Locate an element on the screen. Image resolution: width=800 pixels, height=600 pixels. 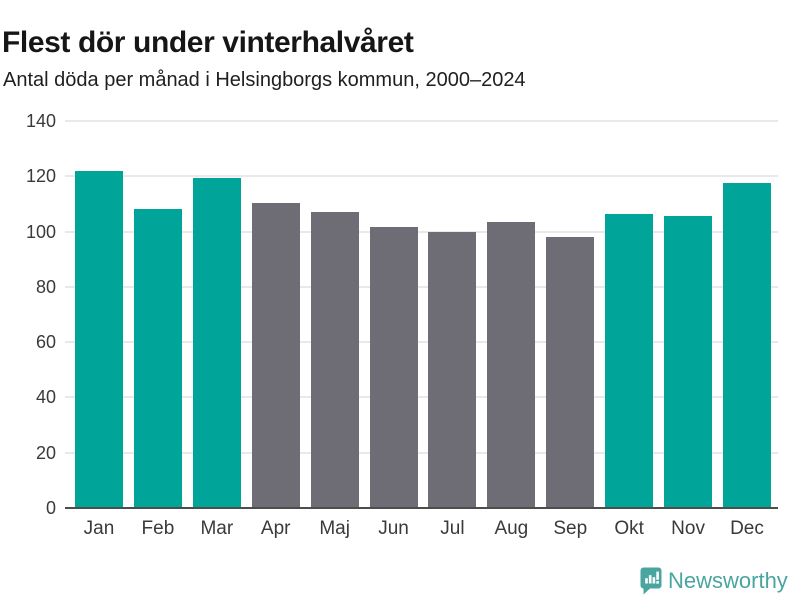
y-tick-label-80: 80 is located at coordinates (45, 286).